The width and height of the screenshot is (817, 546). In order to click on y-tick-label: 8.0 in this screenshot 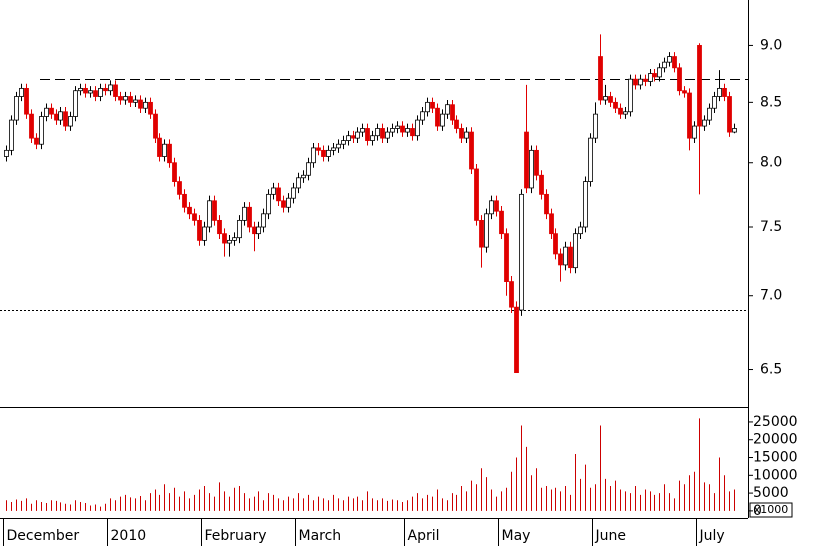, I will do `click(771, 163)`.